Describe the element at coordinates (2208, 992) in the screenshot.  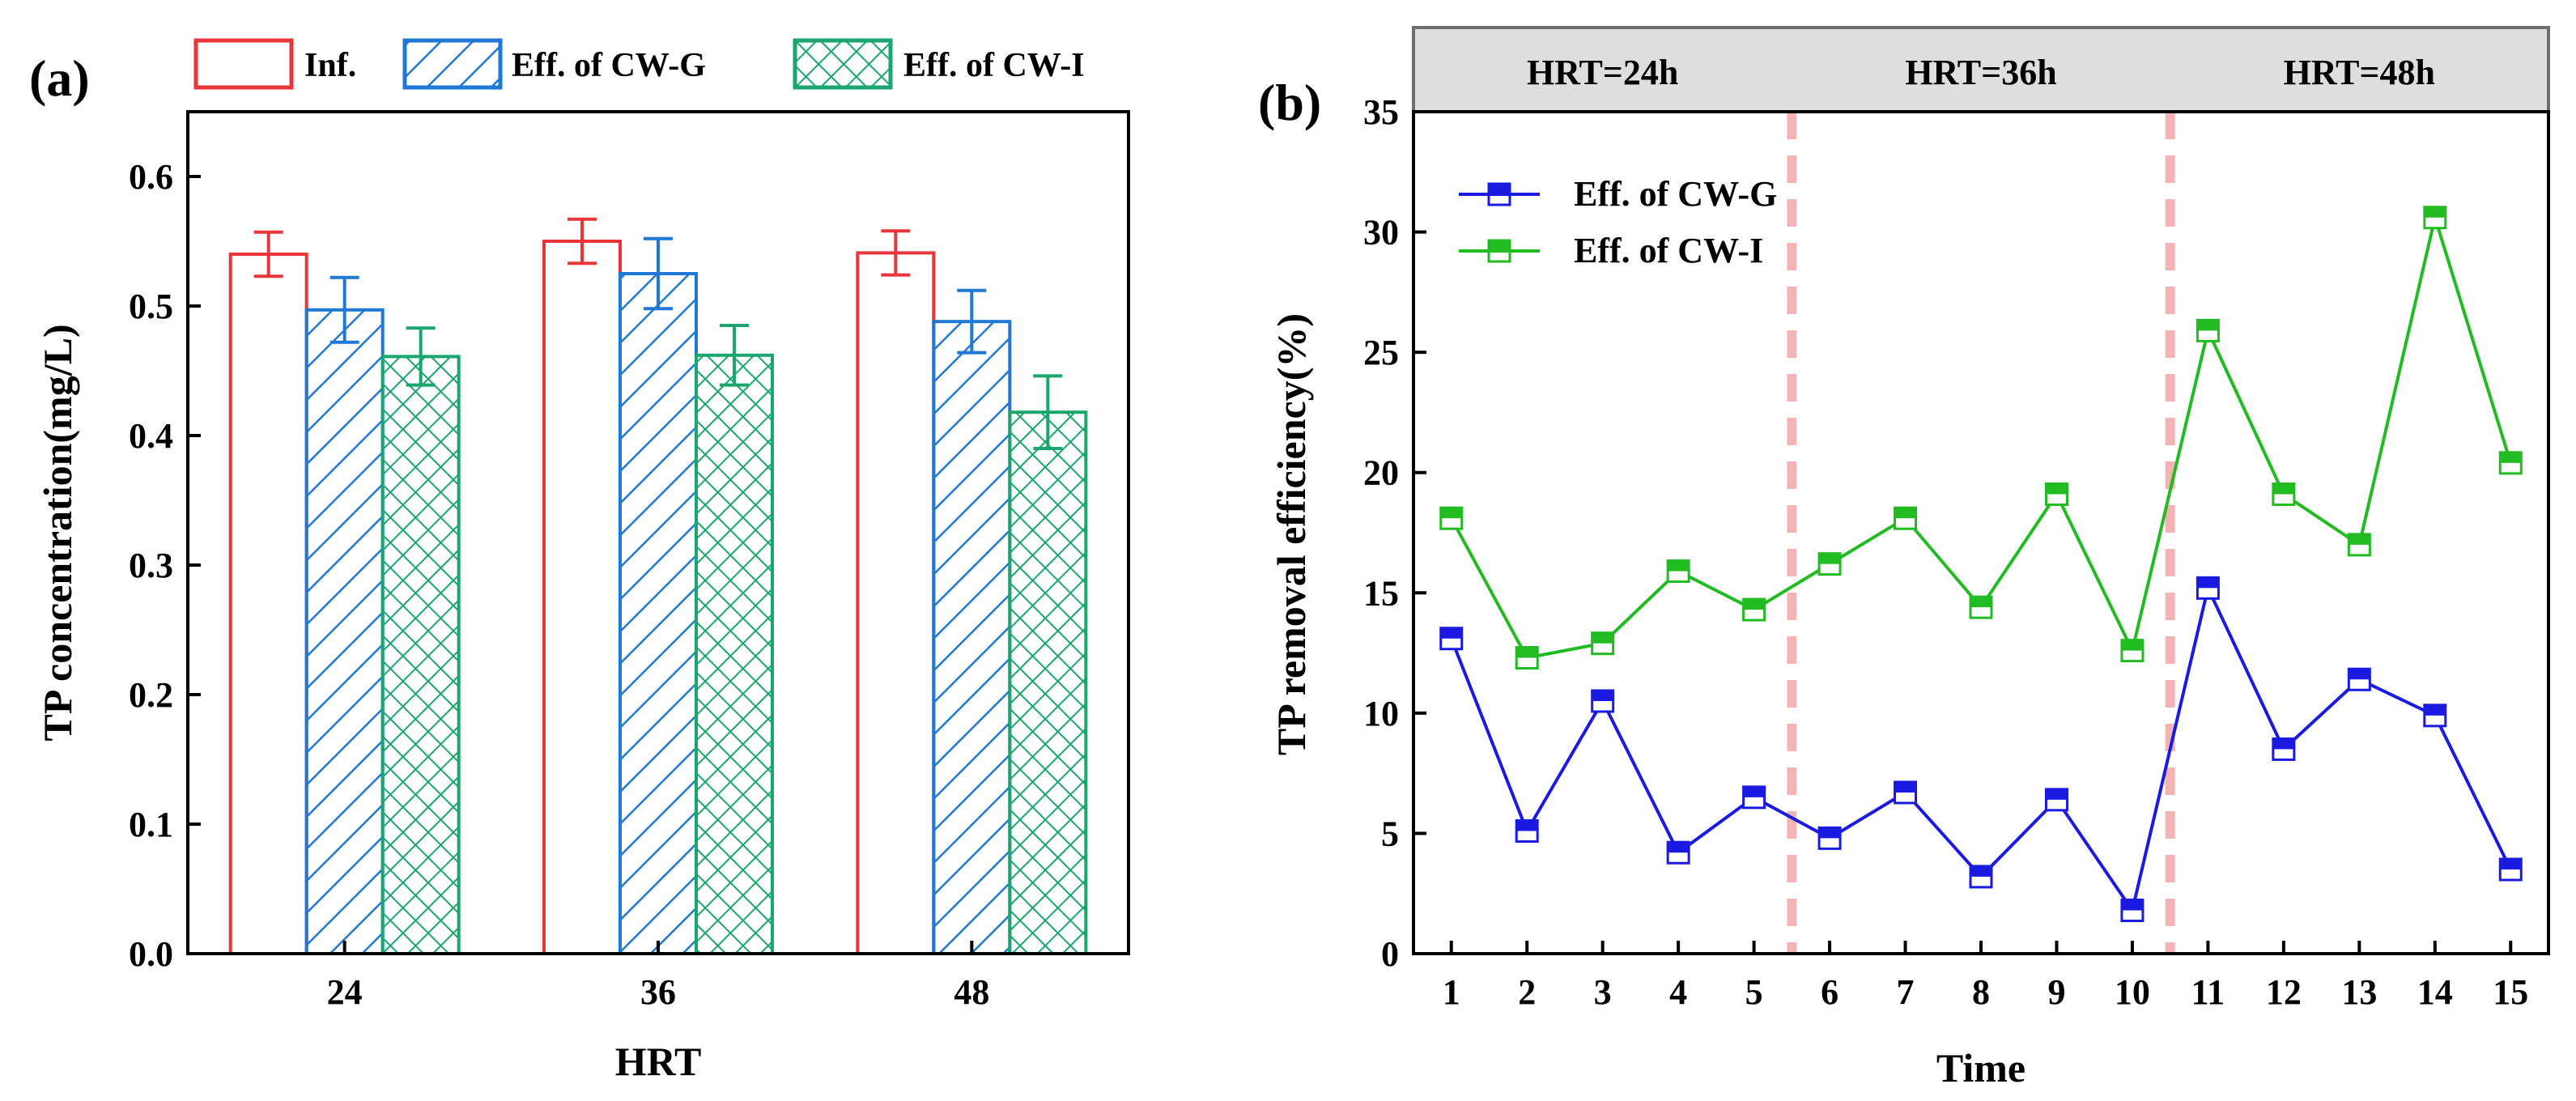
I see `x-tick-label-b: 11` at that location.